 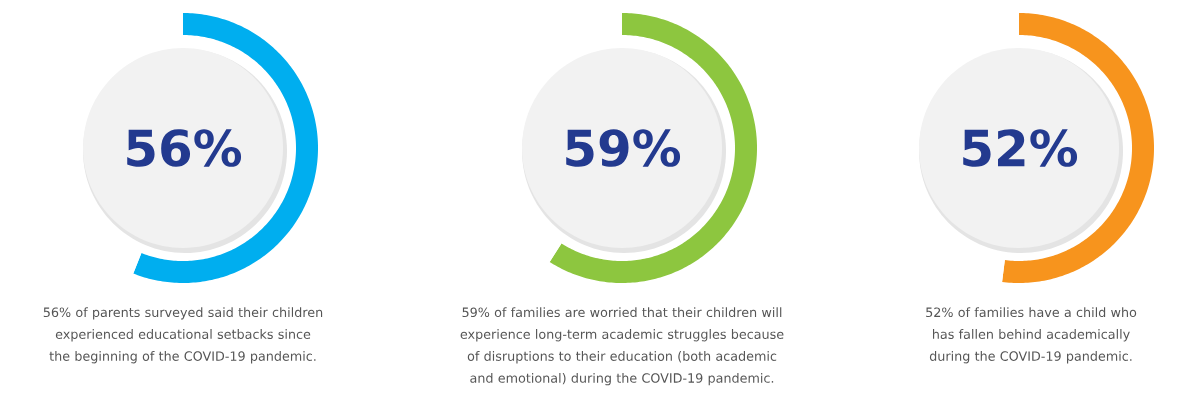 What do you see at coordinates (1031, 335) in the screenshot?
I see `text: 52% of families have a child who has fallen behind academically during the COVID-19 pandemic.` at bounding box center [1031, 335].